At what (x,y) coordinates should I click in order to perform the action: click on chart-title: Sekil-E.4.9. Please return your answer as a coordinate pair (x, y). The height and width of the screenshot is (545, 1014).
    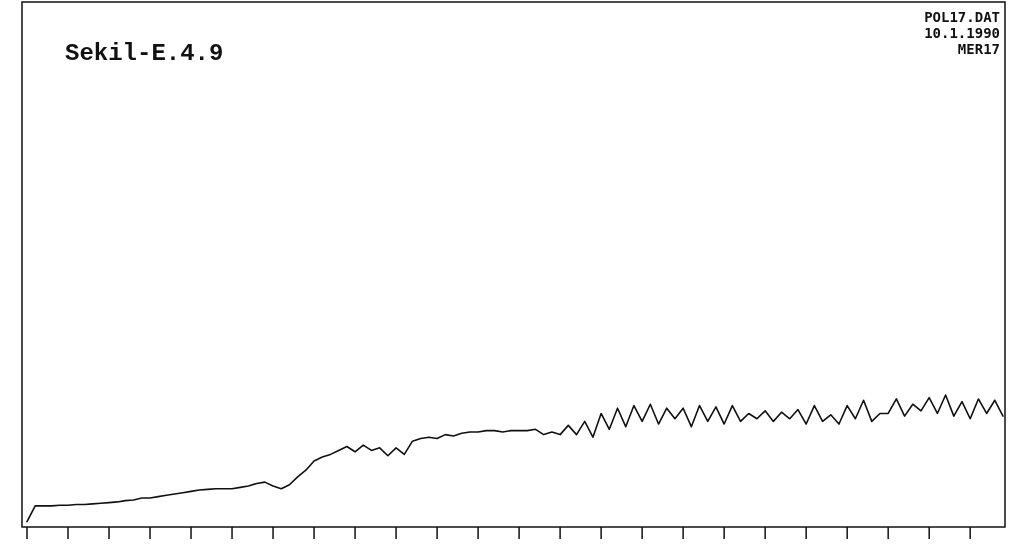
    Looking at the image, I should click on (144, 53).